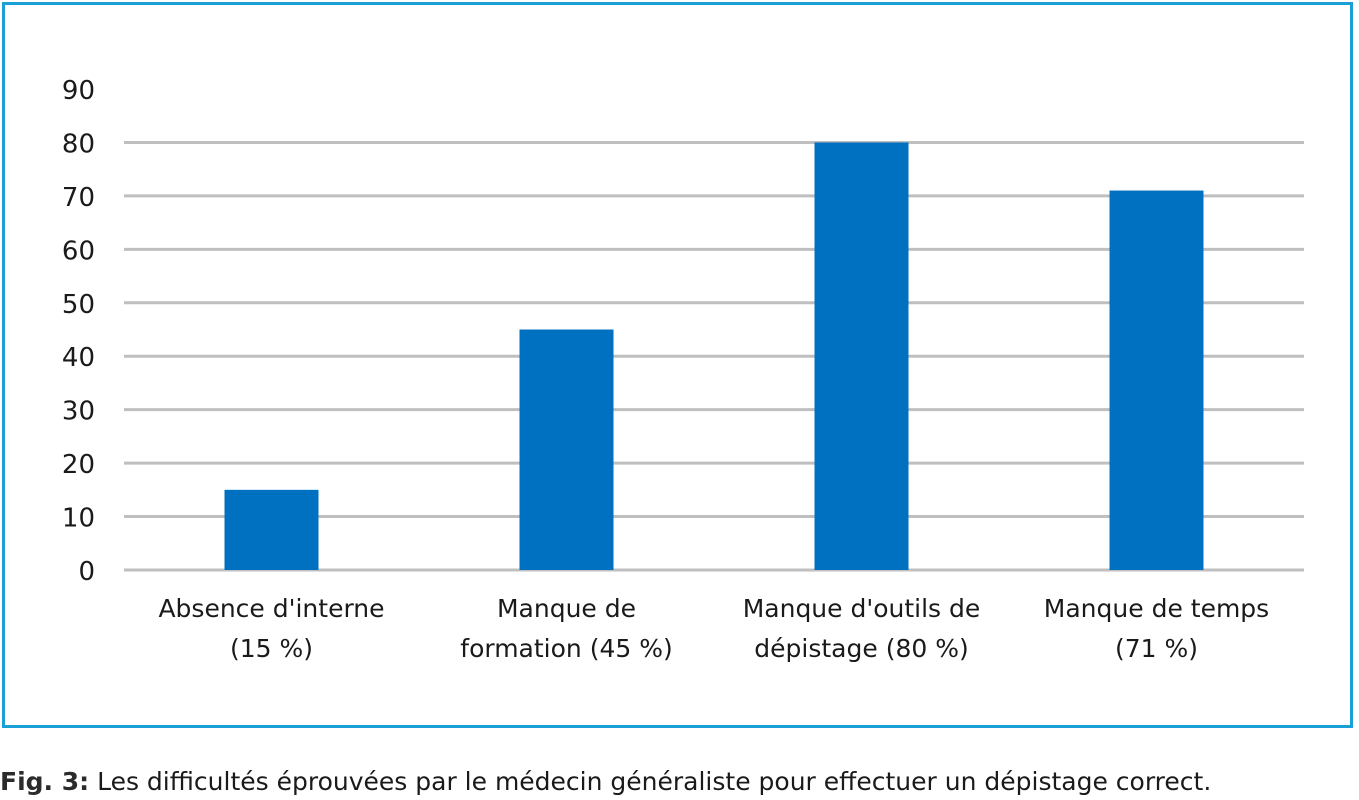 The width and height of the screenshot is (1359, 800). What do you see at coordinates (86, 572) in the screenshot?
I see `y-tick-label: 0` at bounding box center [86, 572].